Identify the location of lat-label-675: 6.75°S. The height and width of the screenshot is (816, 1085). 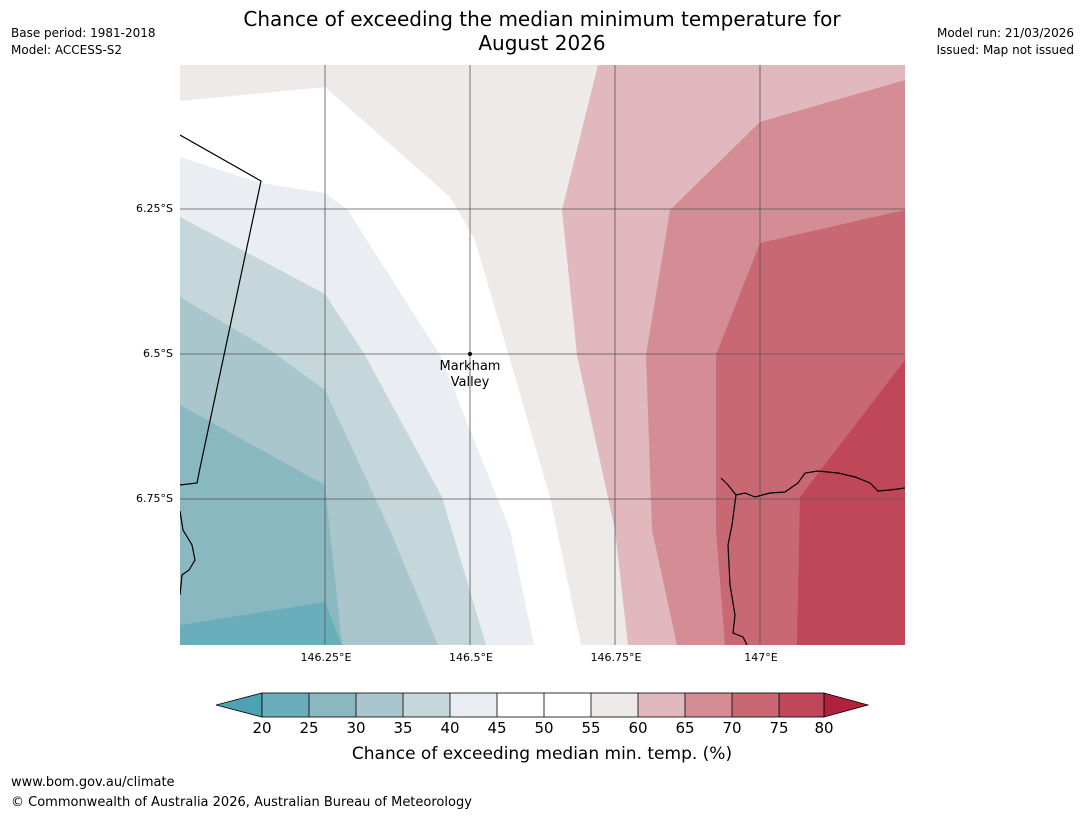
(154, 498).